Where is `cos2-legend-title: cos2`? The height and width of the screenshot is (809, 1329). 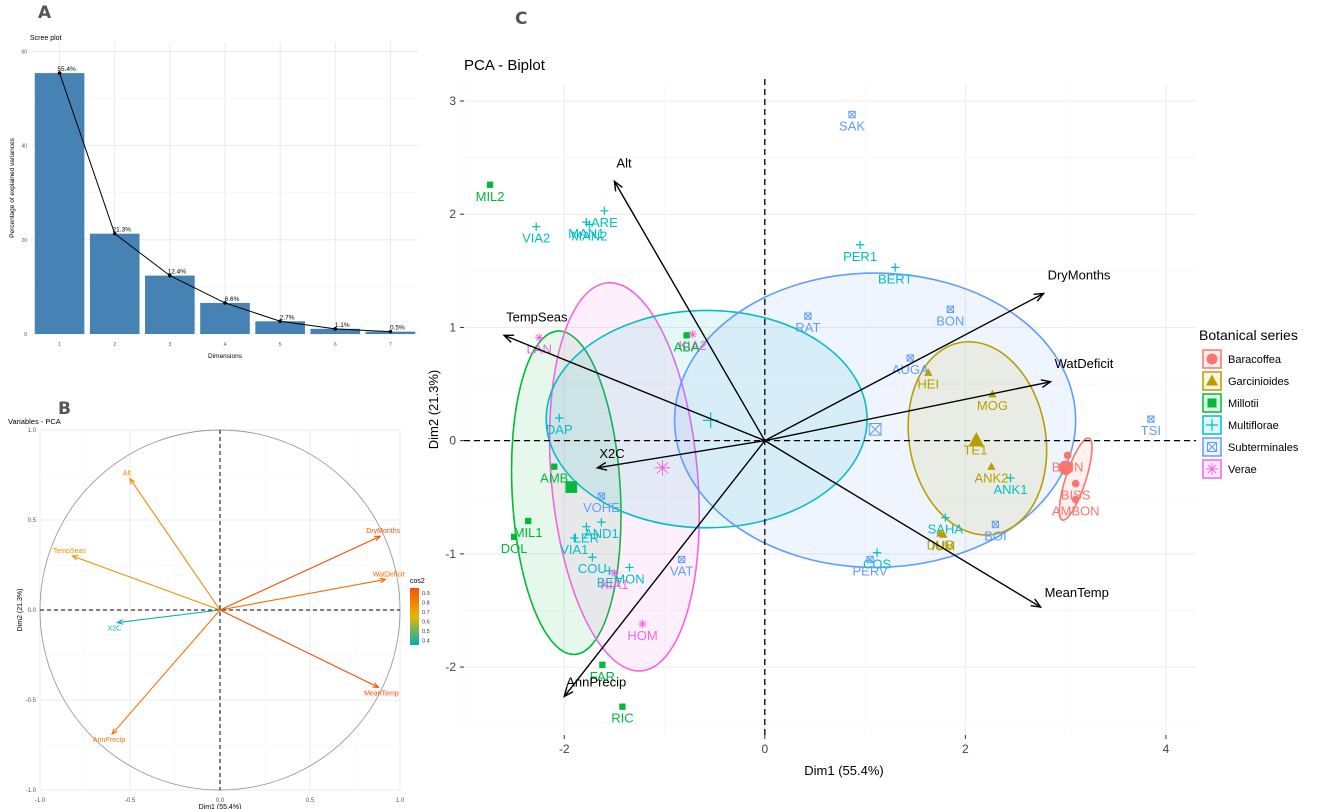
cos2-legend-title: cos2 is located at coordinates (417, 581).